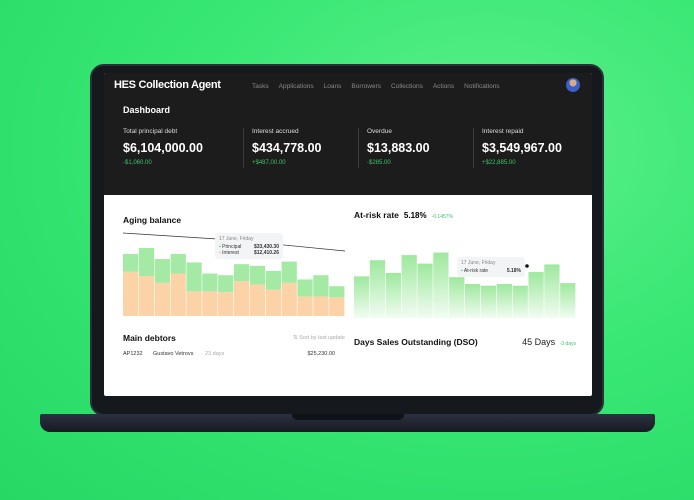 Image resolution: width=694 pixels, height=500 pixels. Describe the element at coordinates (567, 344) in the screenshot. I see `dso-delta: -3 days` at that location.